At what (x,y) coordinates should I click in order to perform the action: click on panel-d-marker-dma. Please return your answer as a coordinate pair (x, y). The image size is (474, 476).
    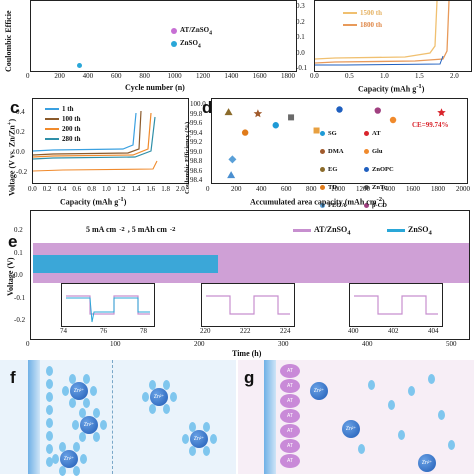
    Looking at the image, I should click on (258, 113).